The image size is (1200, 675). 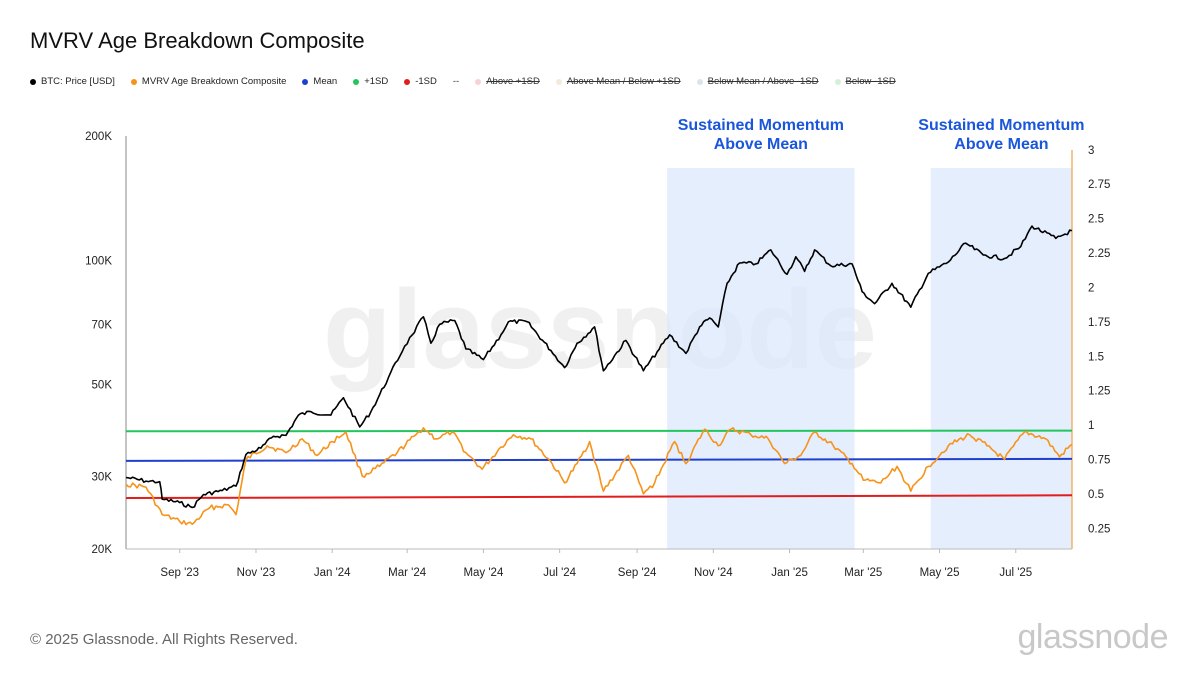 I want to click on x-tick-label: Jul '25, so click(x=1015, y=573).